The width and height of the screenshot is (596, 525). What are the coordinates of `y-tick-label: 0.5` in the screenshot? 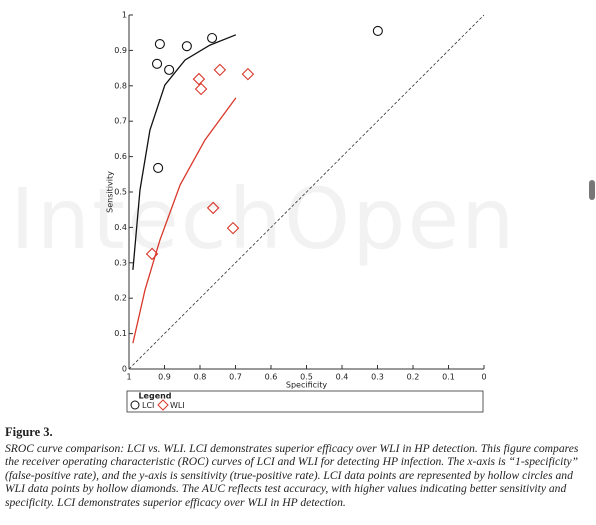 It's located at (120, 192).